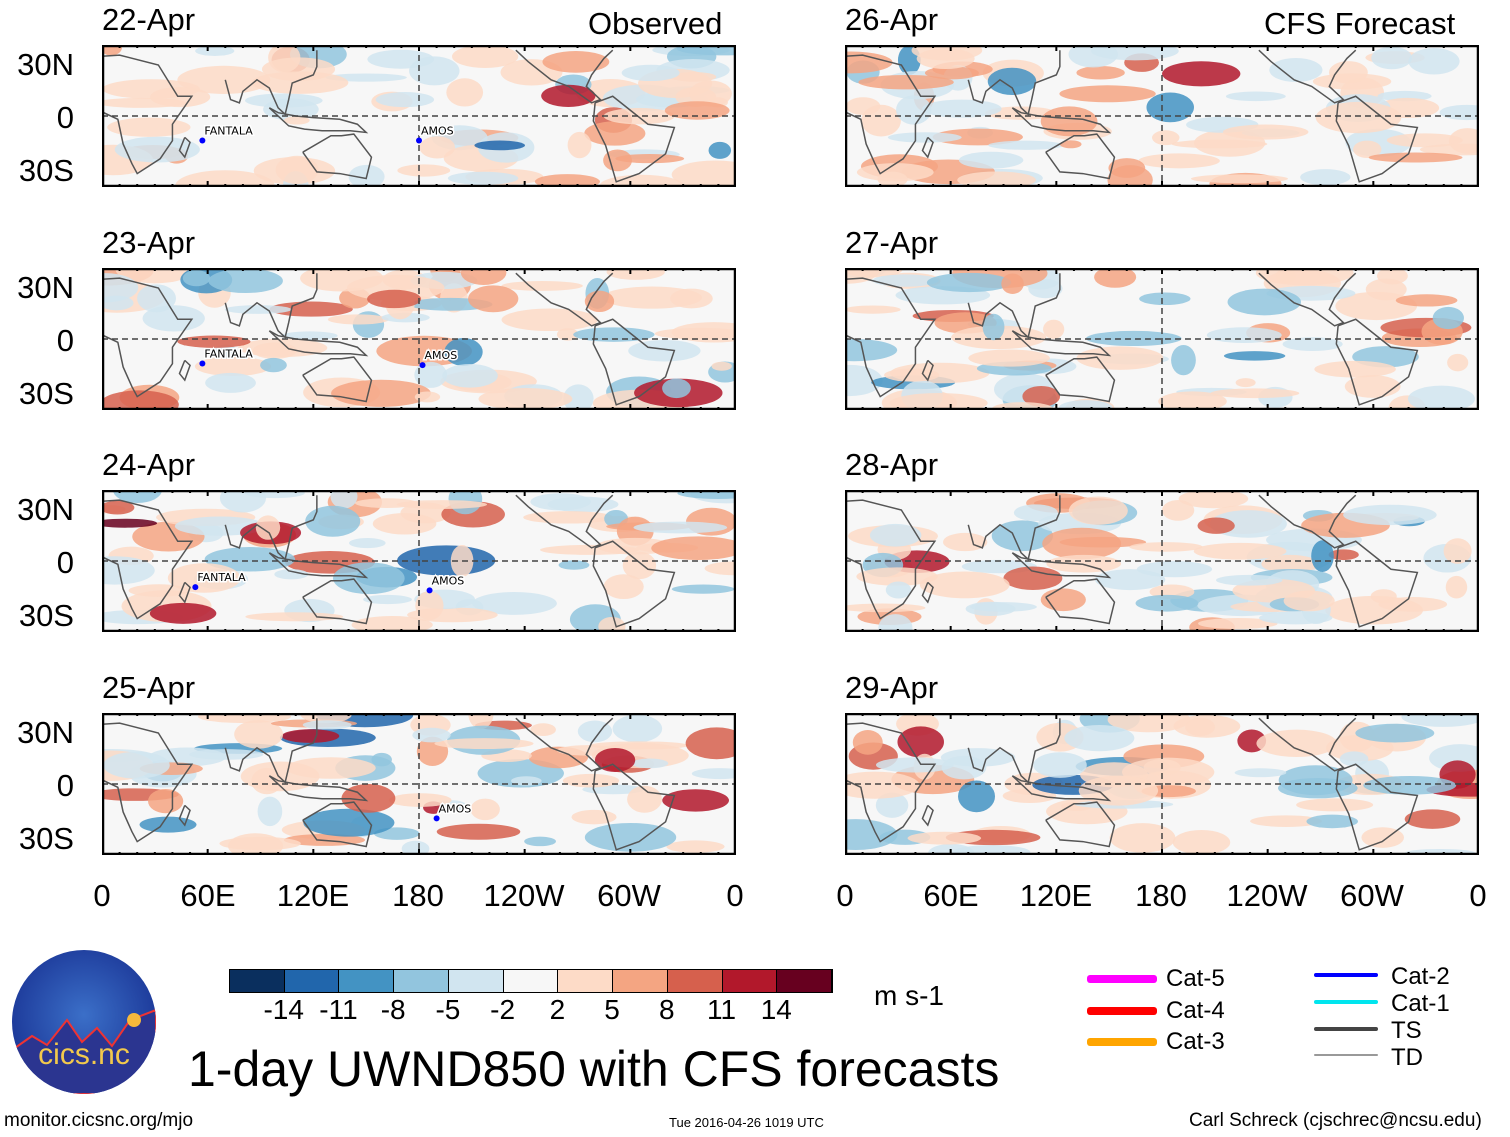  I want to click on legend-label: Cat-2, so click(1420, 976).